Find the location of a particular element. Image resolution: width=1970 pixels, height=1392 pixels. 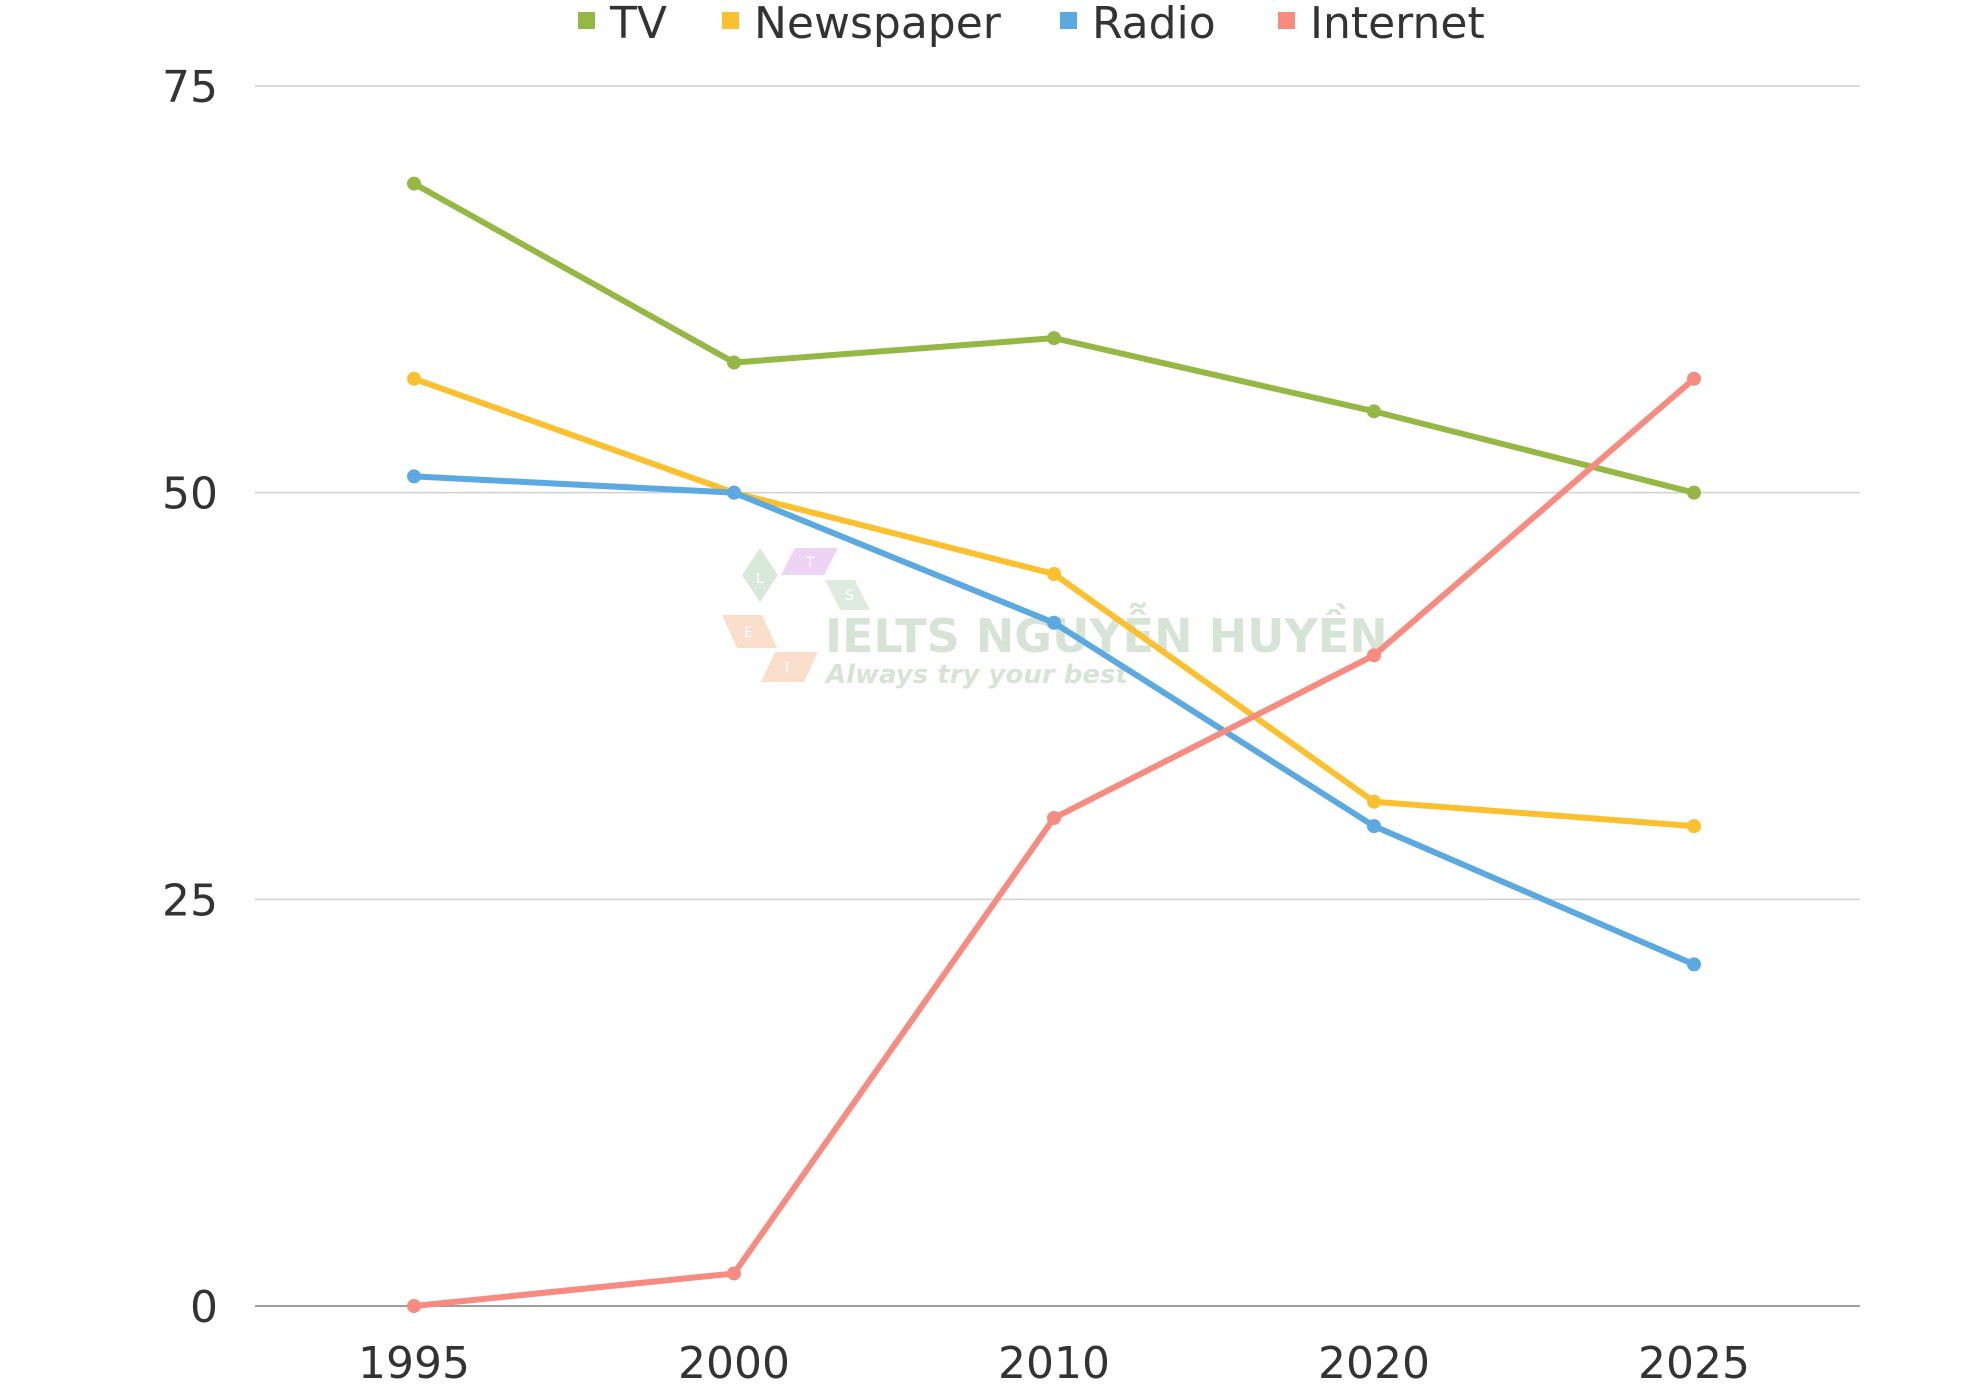

watermark-shape-t is located at coordinates (809, 561).